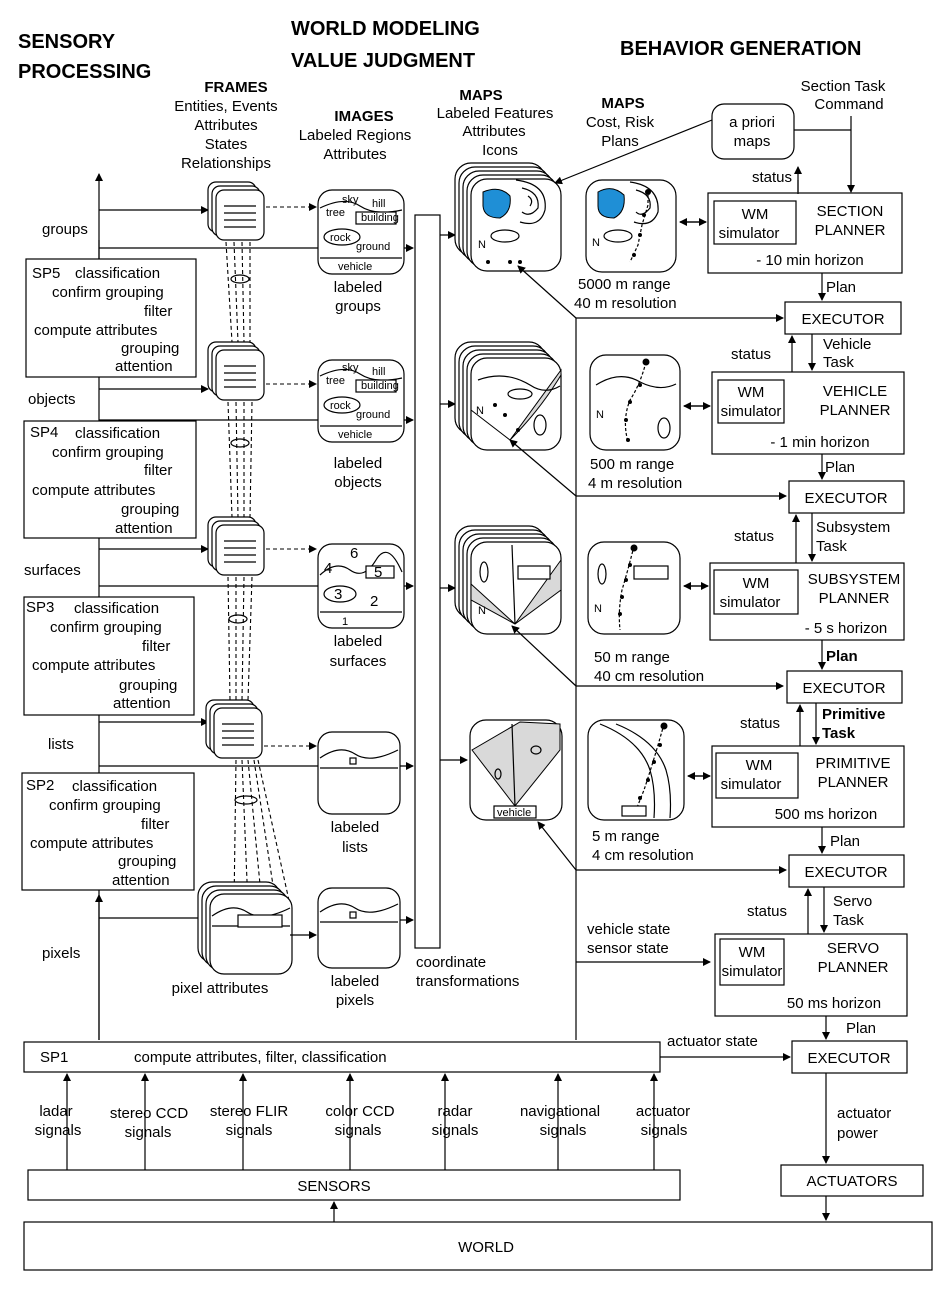 The width and height of the screenshot is (941, 1294). What do you see at coordinates (158, 470) in the screenshot?
I see `sp4-line: filter` at bounding box center [158, 470].